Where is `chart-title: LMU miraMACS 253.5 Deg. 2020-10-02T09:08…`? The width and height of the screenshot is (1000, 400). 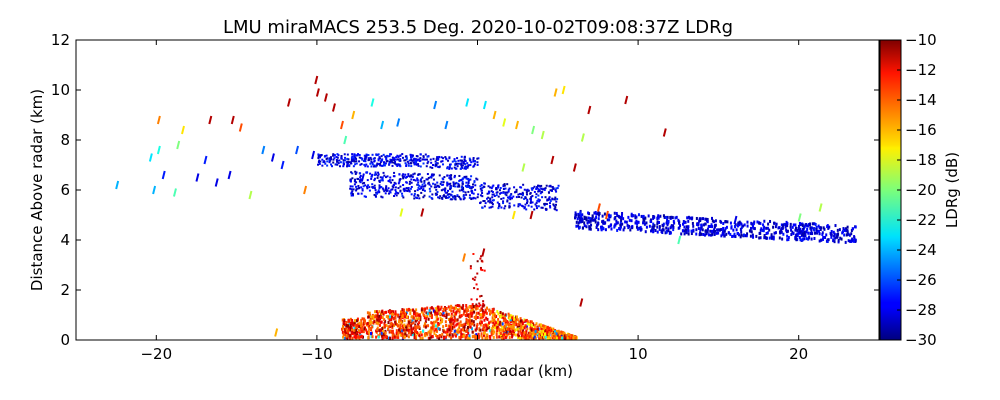 chart-title: LMU miraMACS 253.5 Deg. 2020-10-02T09:08… is located at coordinates (478, 27).